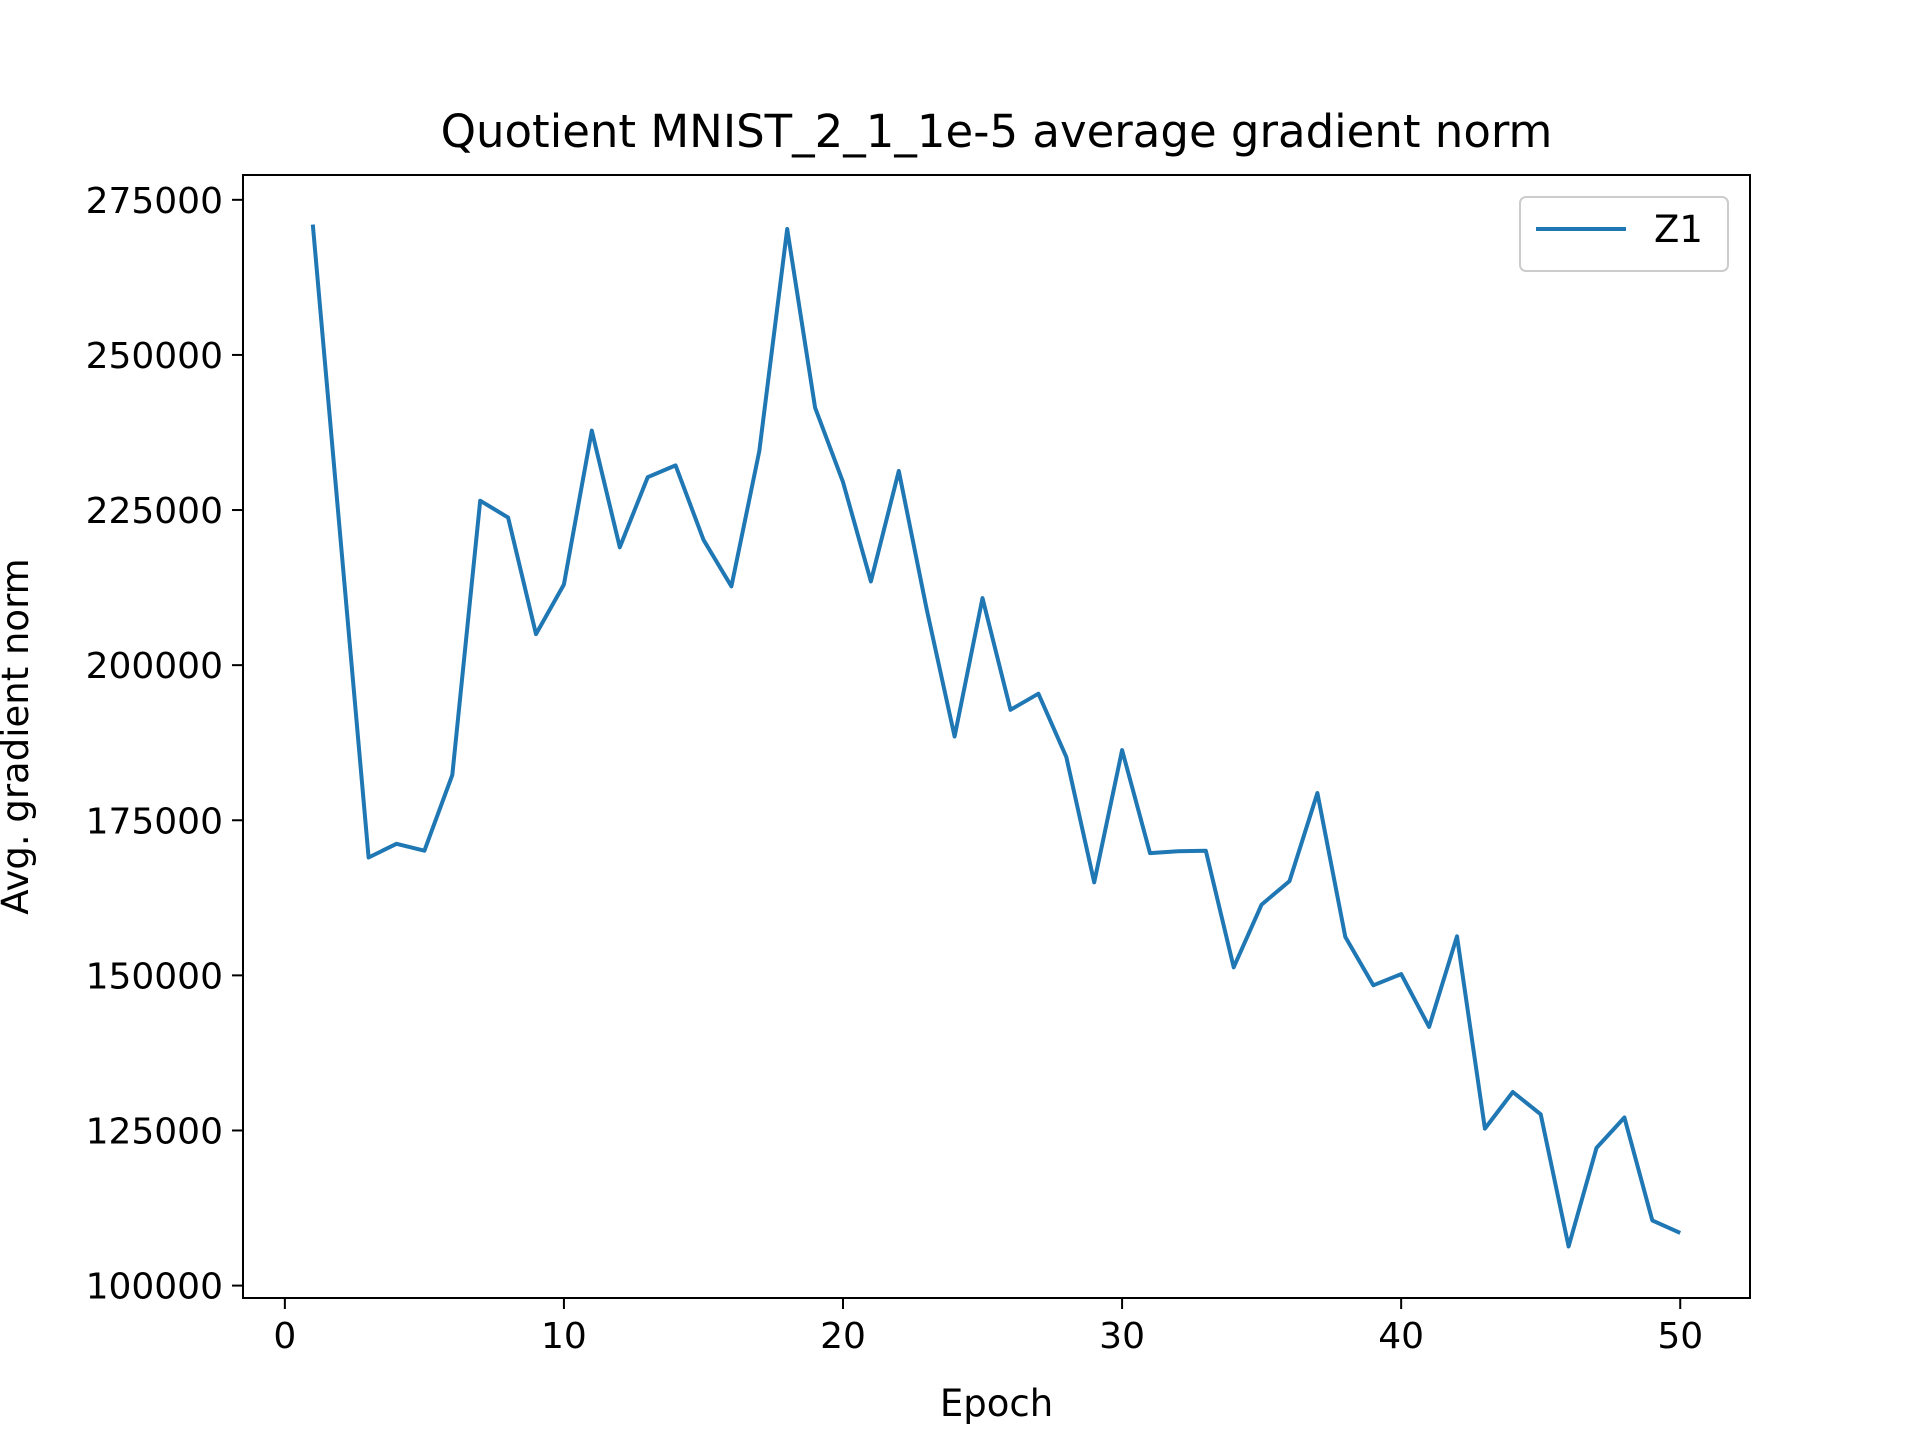 The image size is (1920, 1440). Describe the element at coordinates (154, 976) in the screenshot. I see `y-tick-label-150000: 150000` at that location.